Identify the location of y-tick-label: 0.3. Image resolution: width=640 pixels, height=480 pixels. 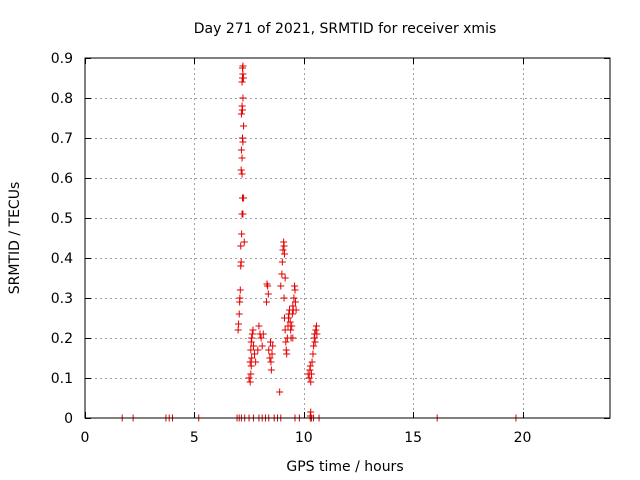
(62, 299).